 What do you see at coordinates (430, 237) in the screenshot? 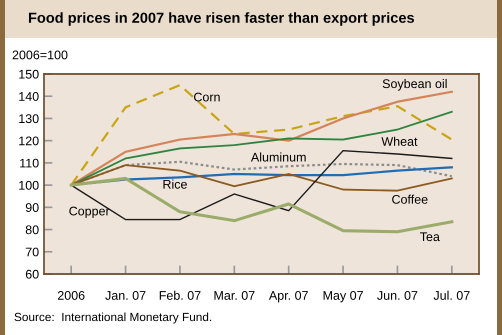
I see `series-label: Tea` at bounding box center [430, 237].